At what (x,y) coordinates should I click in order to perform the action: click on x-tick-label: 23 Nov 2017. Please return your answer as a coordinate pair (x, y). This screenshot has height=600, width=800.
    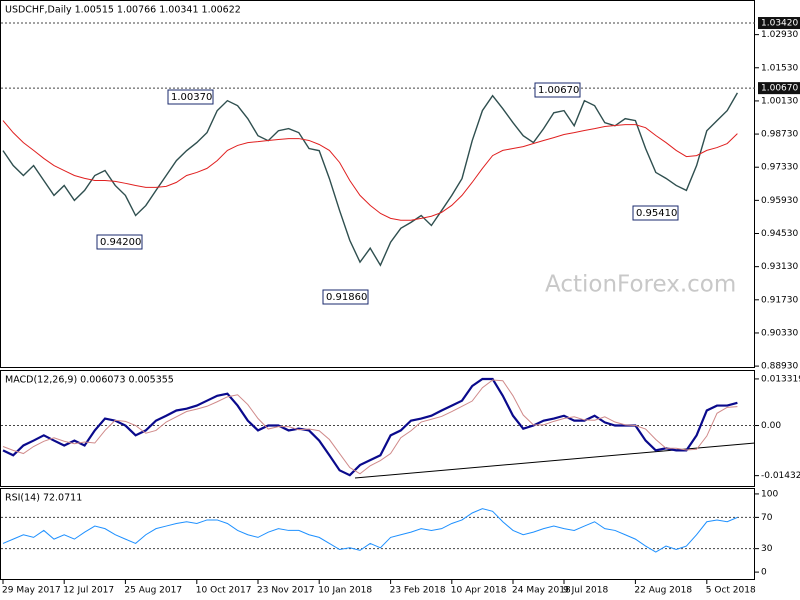
    Looking at the image, I should click on (286, 591).